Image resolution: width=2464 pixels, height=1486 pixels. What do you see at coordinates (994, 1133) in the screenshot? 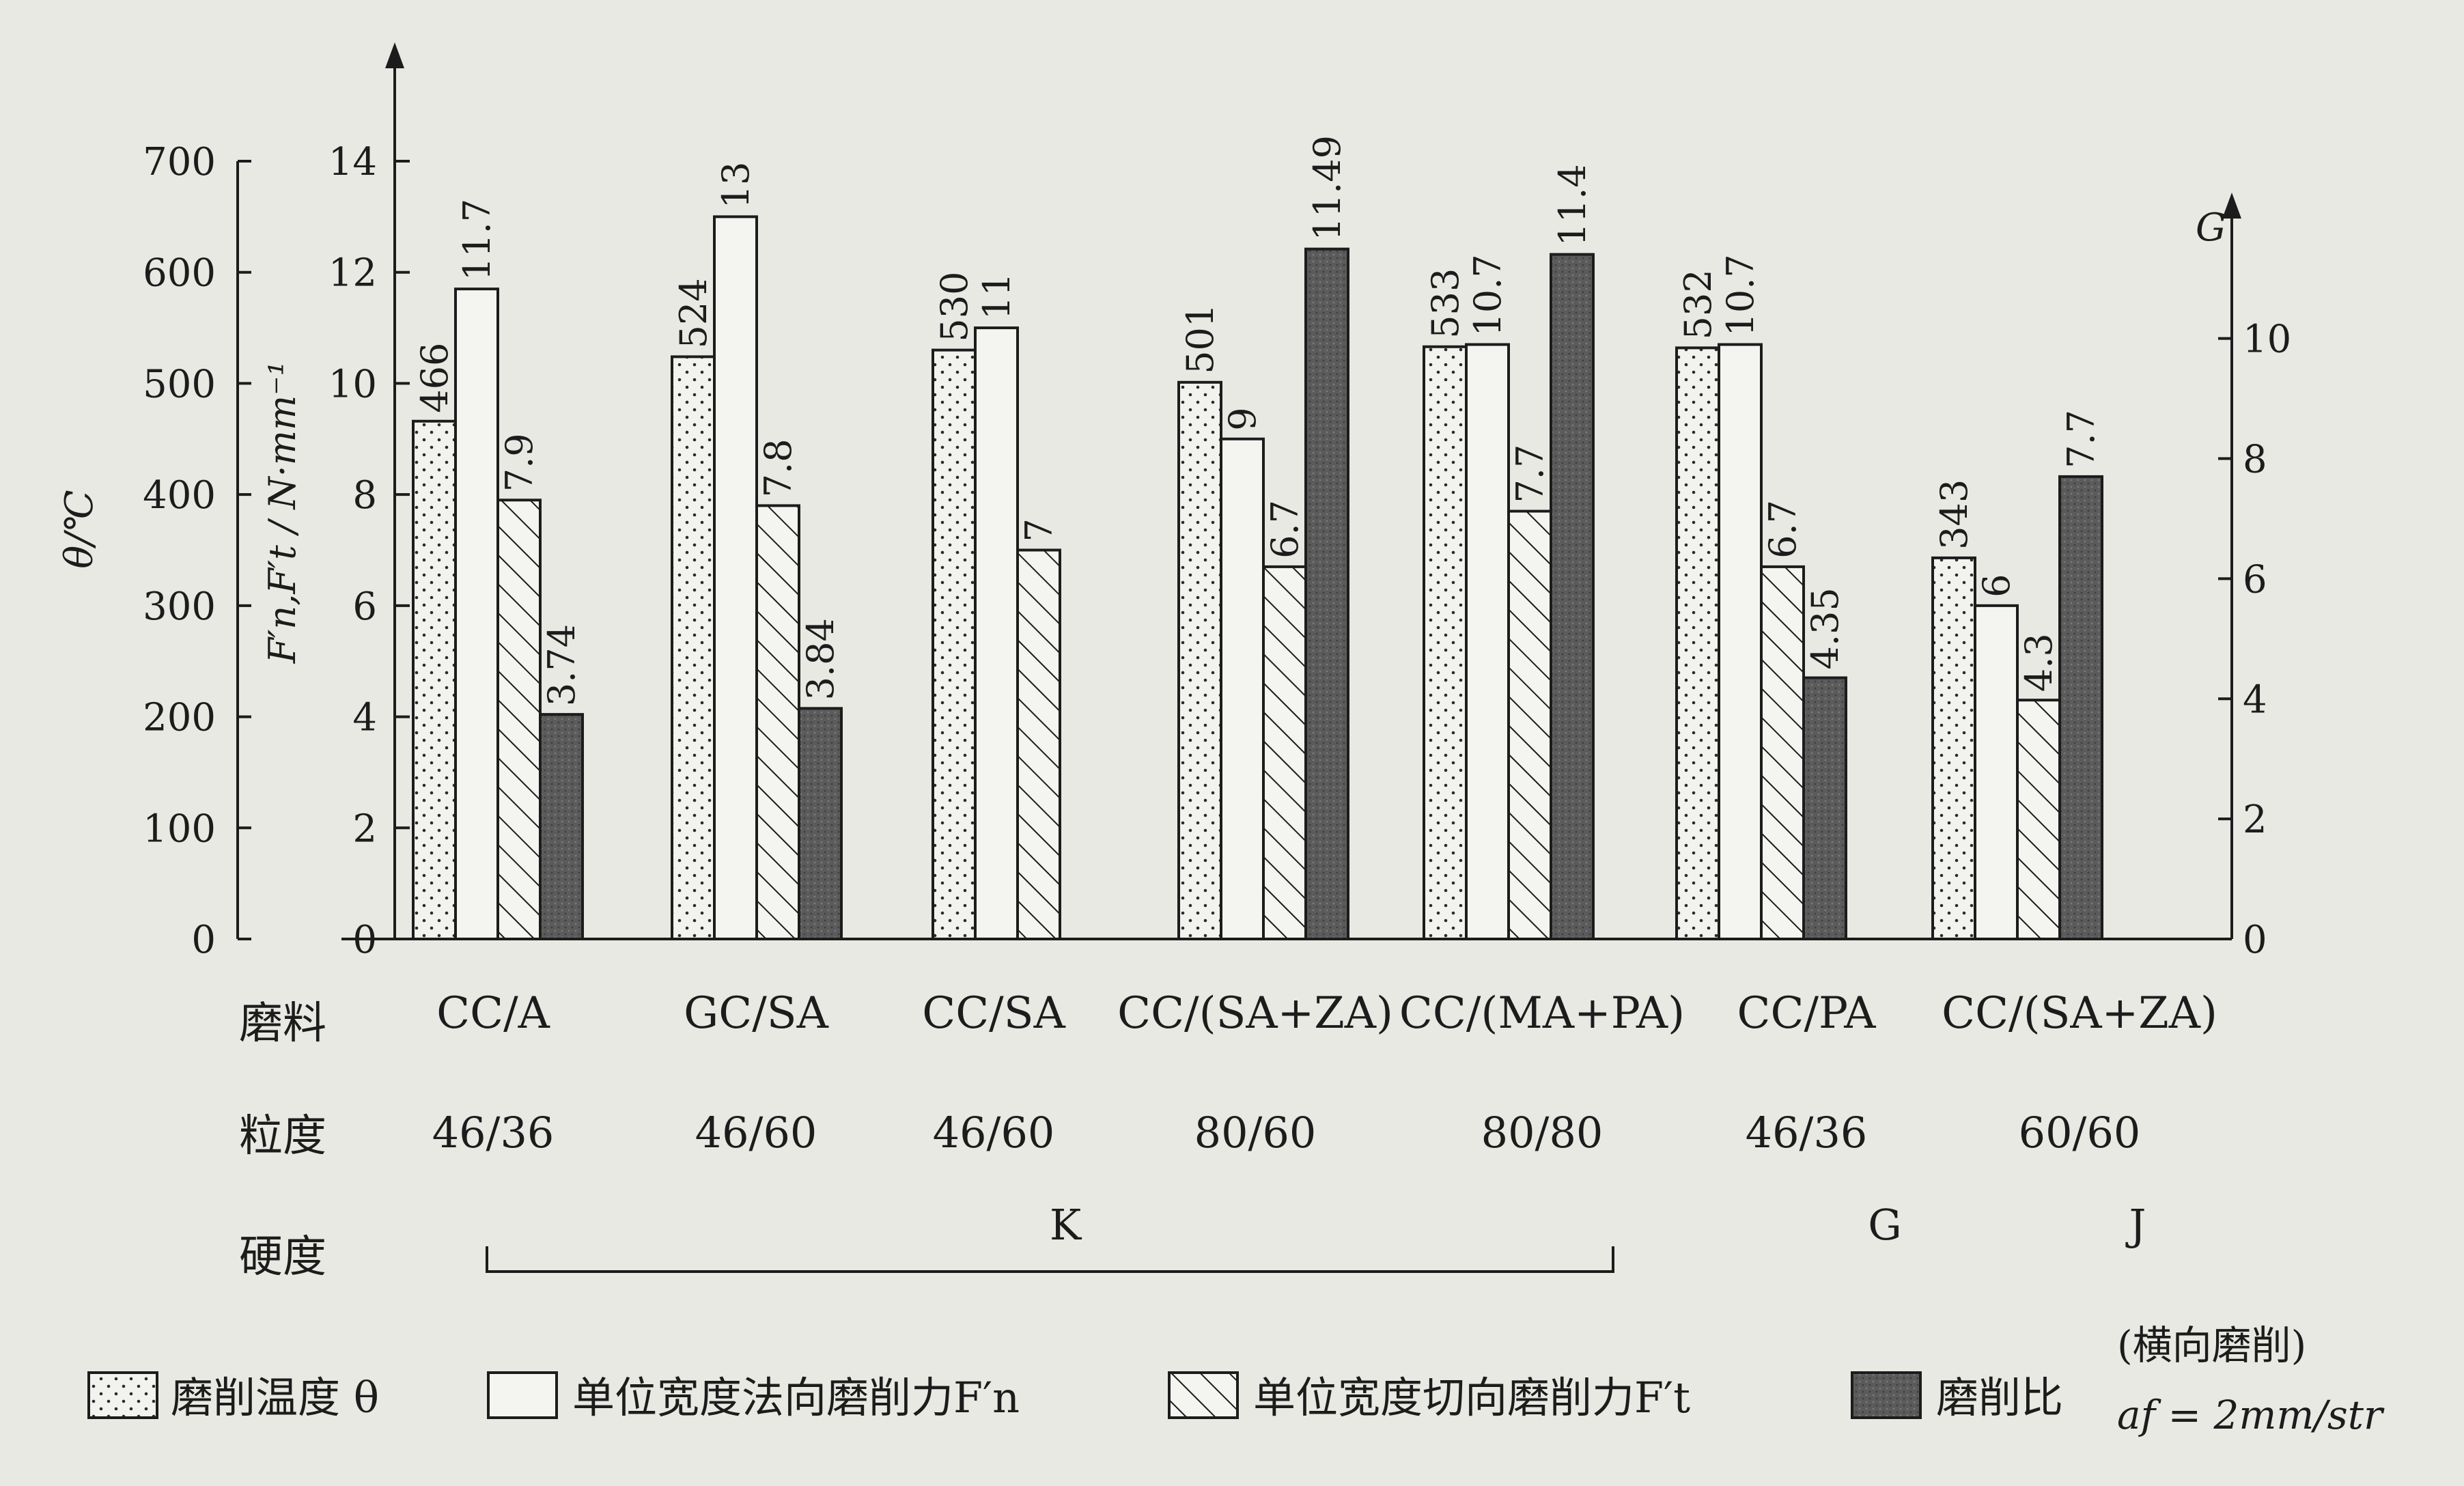
I see `category-grit: 46/60` at bounding box center [994, 1133].